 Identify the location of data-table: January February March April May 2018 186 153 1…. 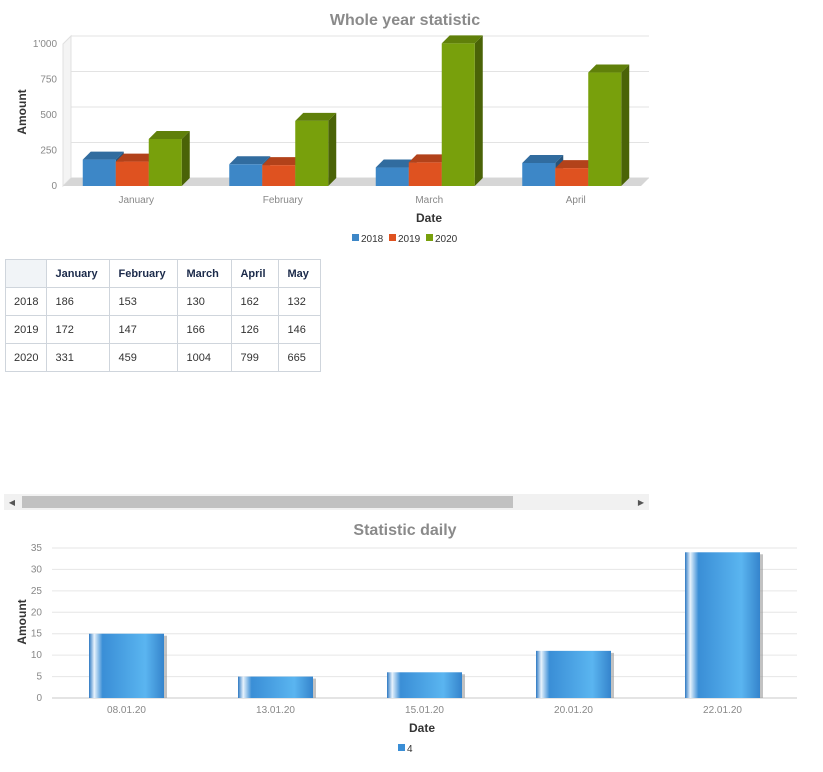
(163, 315).